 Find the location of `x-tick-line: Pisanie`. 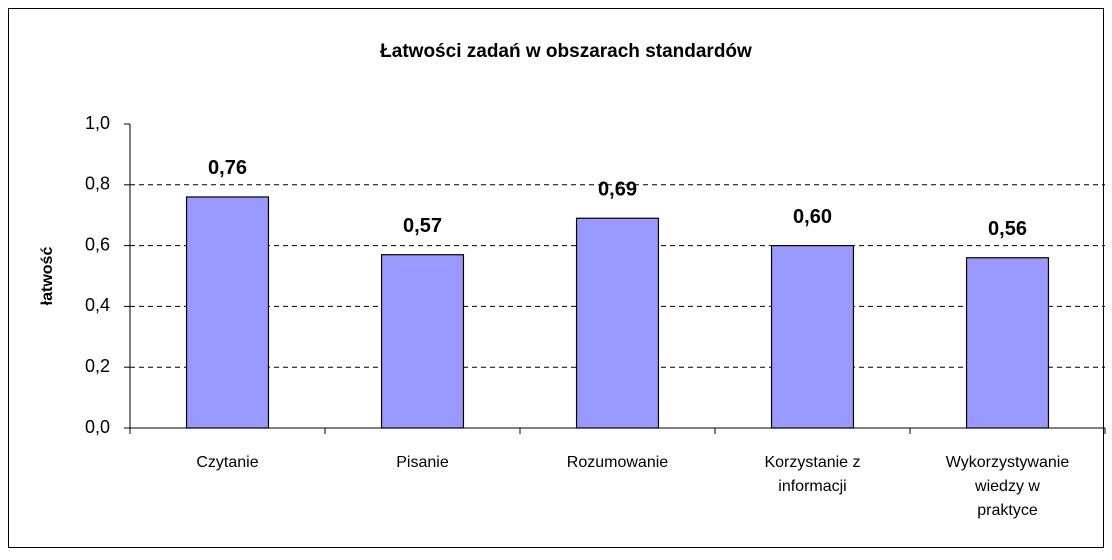

x-tick-line: Pisanie is located at coordinates (422, 462).